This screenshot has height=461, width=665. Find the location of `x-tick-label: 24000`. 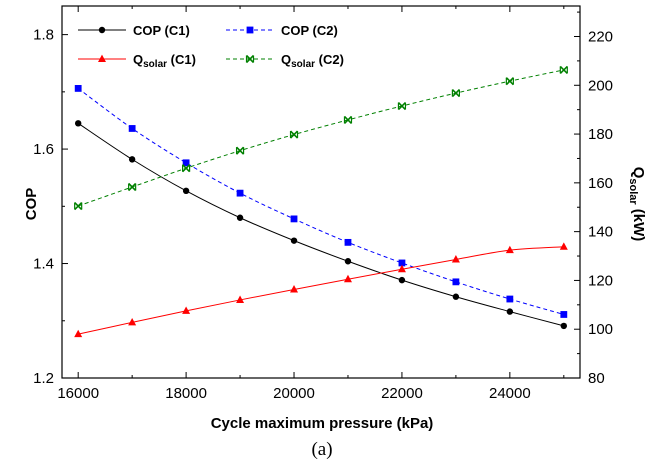

x-tick-label: 24000 is located at coordinates (510, 393).